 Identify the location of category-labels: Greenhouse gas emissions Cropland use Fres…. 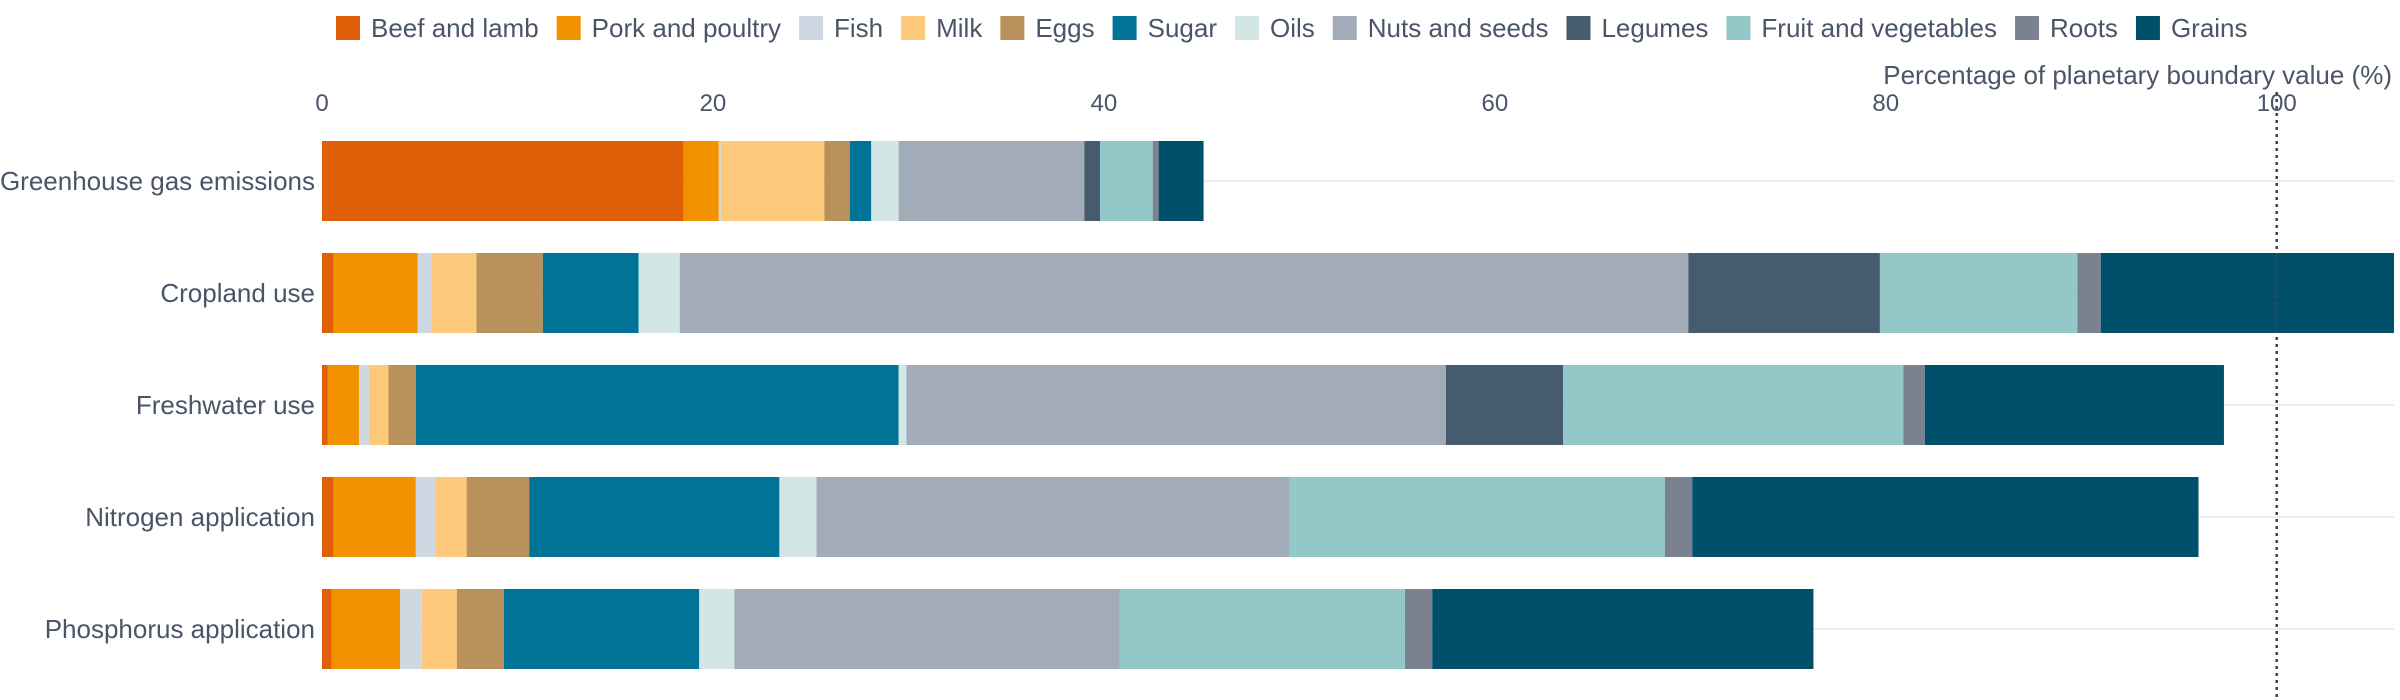
(157, 405).